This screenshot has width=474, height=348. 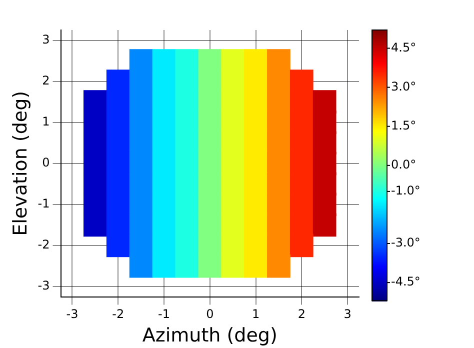 What do you see at coordinates (256, 314) in the screenshot?
I see `x-tick-label: 1` at bounding box center [256, 314].